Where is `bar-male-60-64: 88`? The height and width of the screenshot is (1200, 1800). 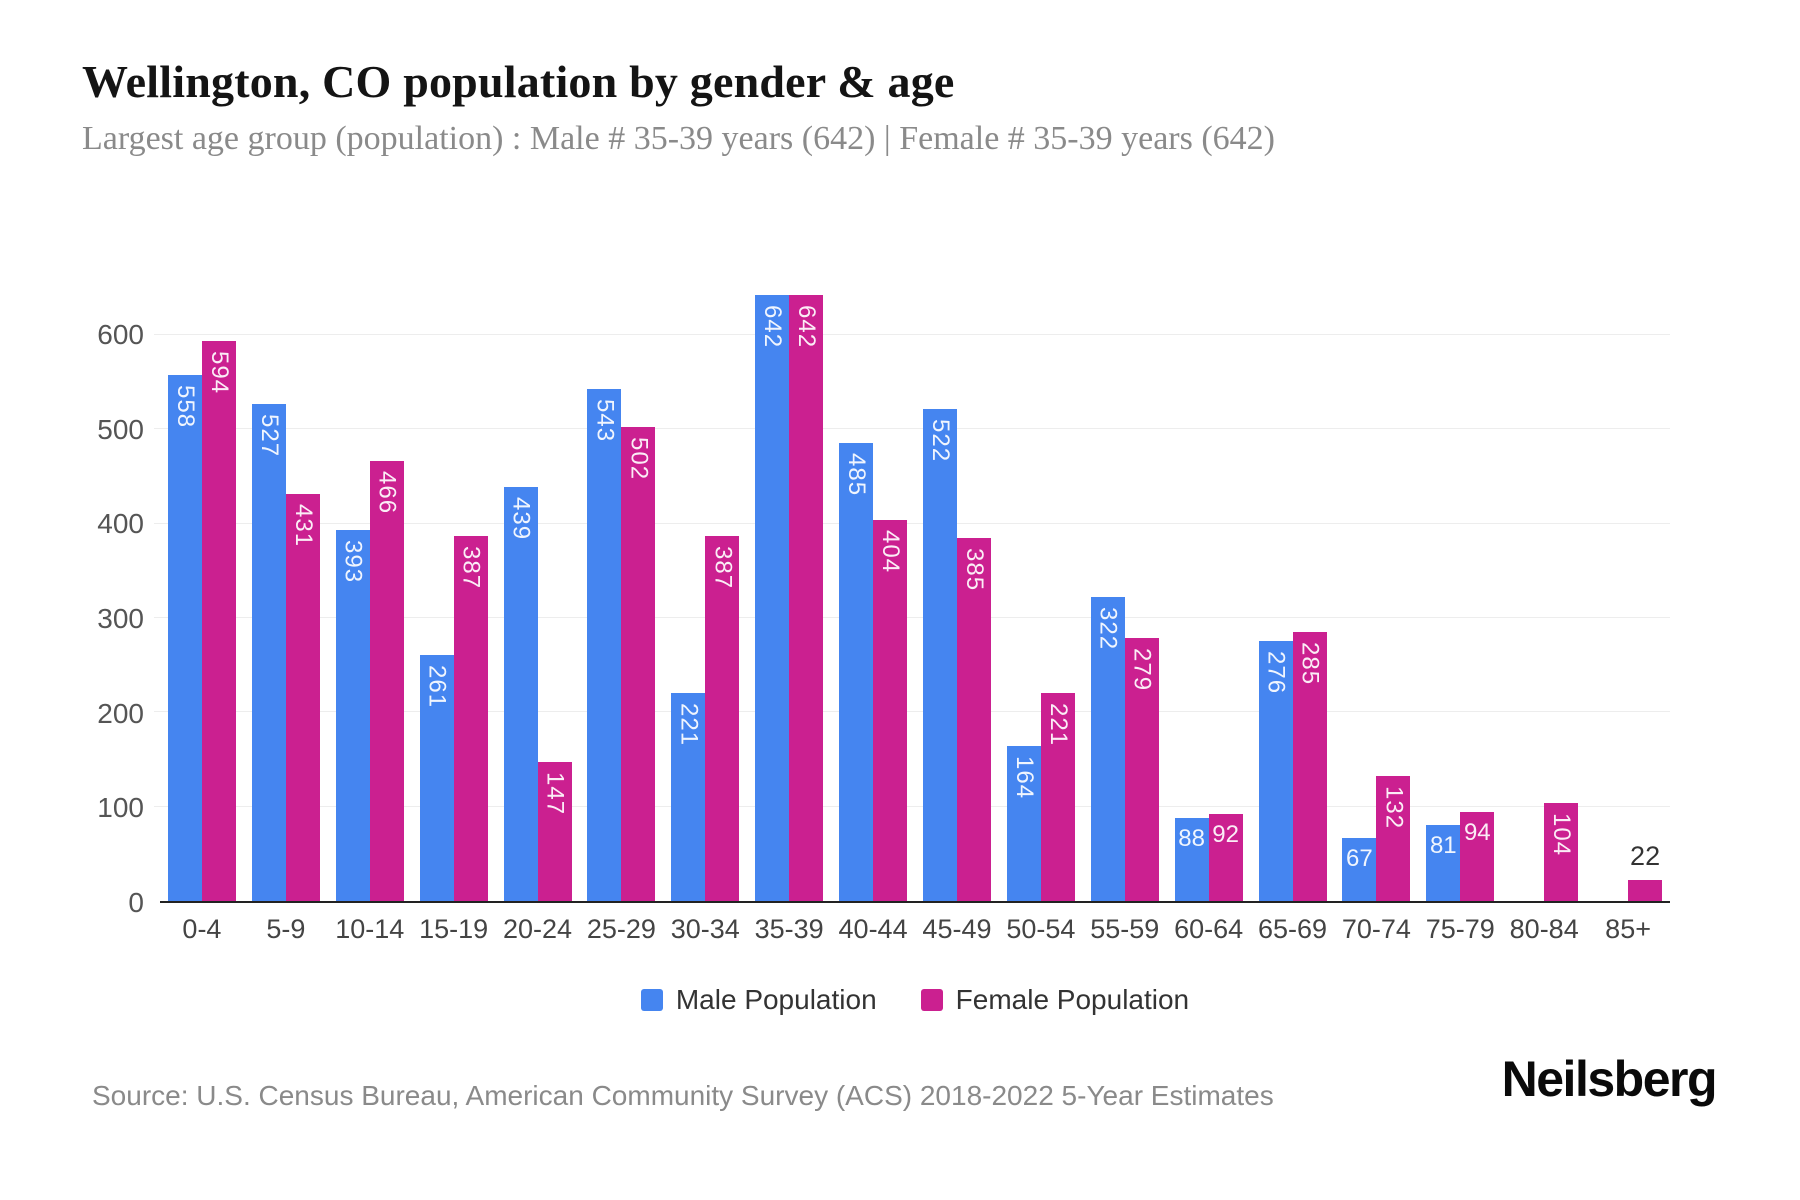
bar-male-60-64: 88 is located at coordinates (1191, 859).